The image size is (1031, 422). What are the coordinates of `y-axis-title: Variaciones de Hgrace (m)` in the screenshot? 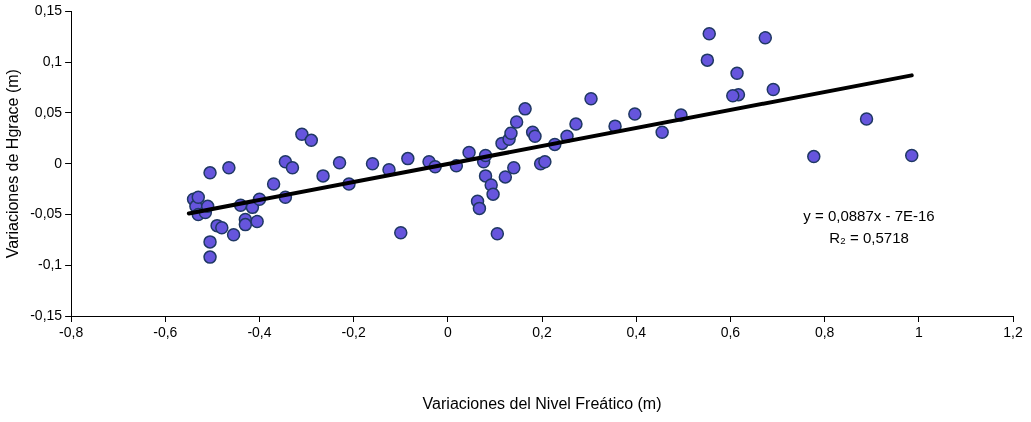 It's located at (13, 164).